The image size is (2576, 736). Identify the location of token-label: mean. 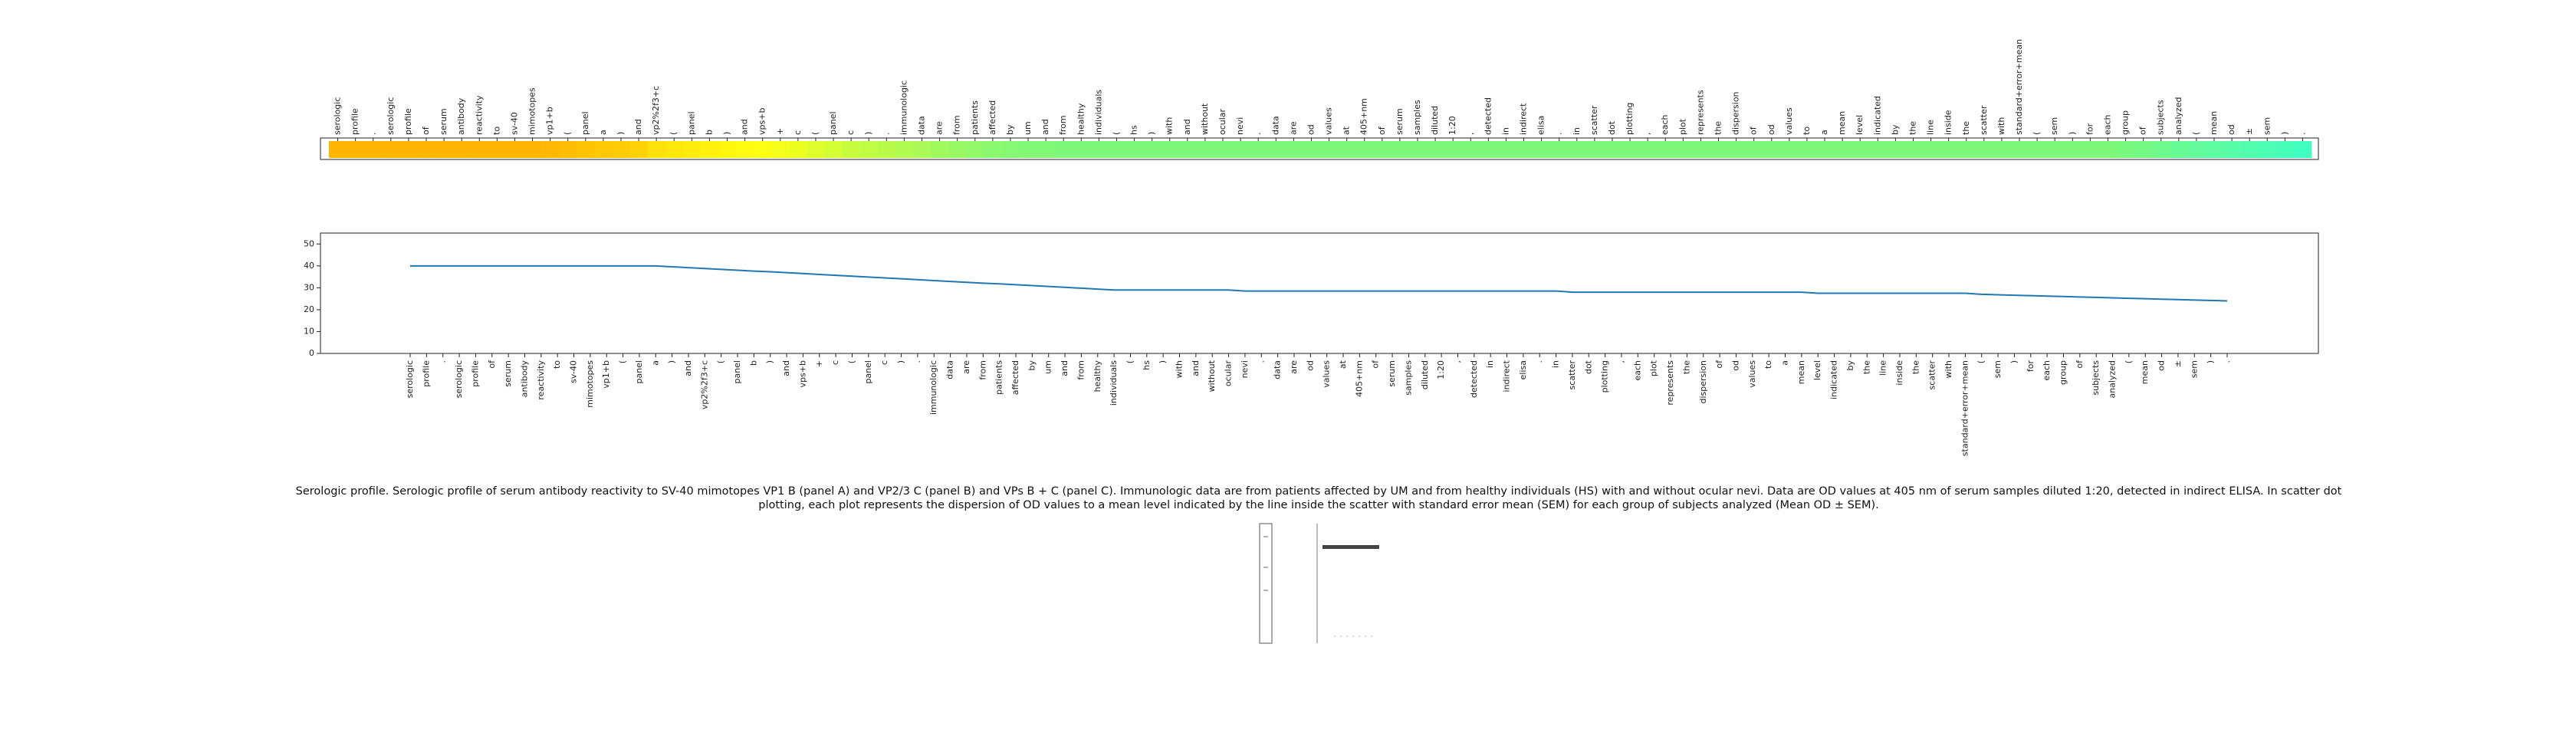
(1842, 123).